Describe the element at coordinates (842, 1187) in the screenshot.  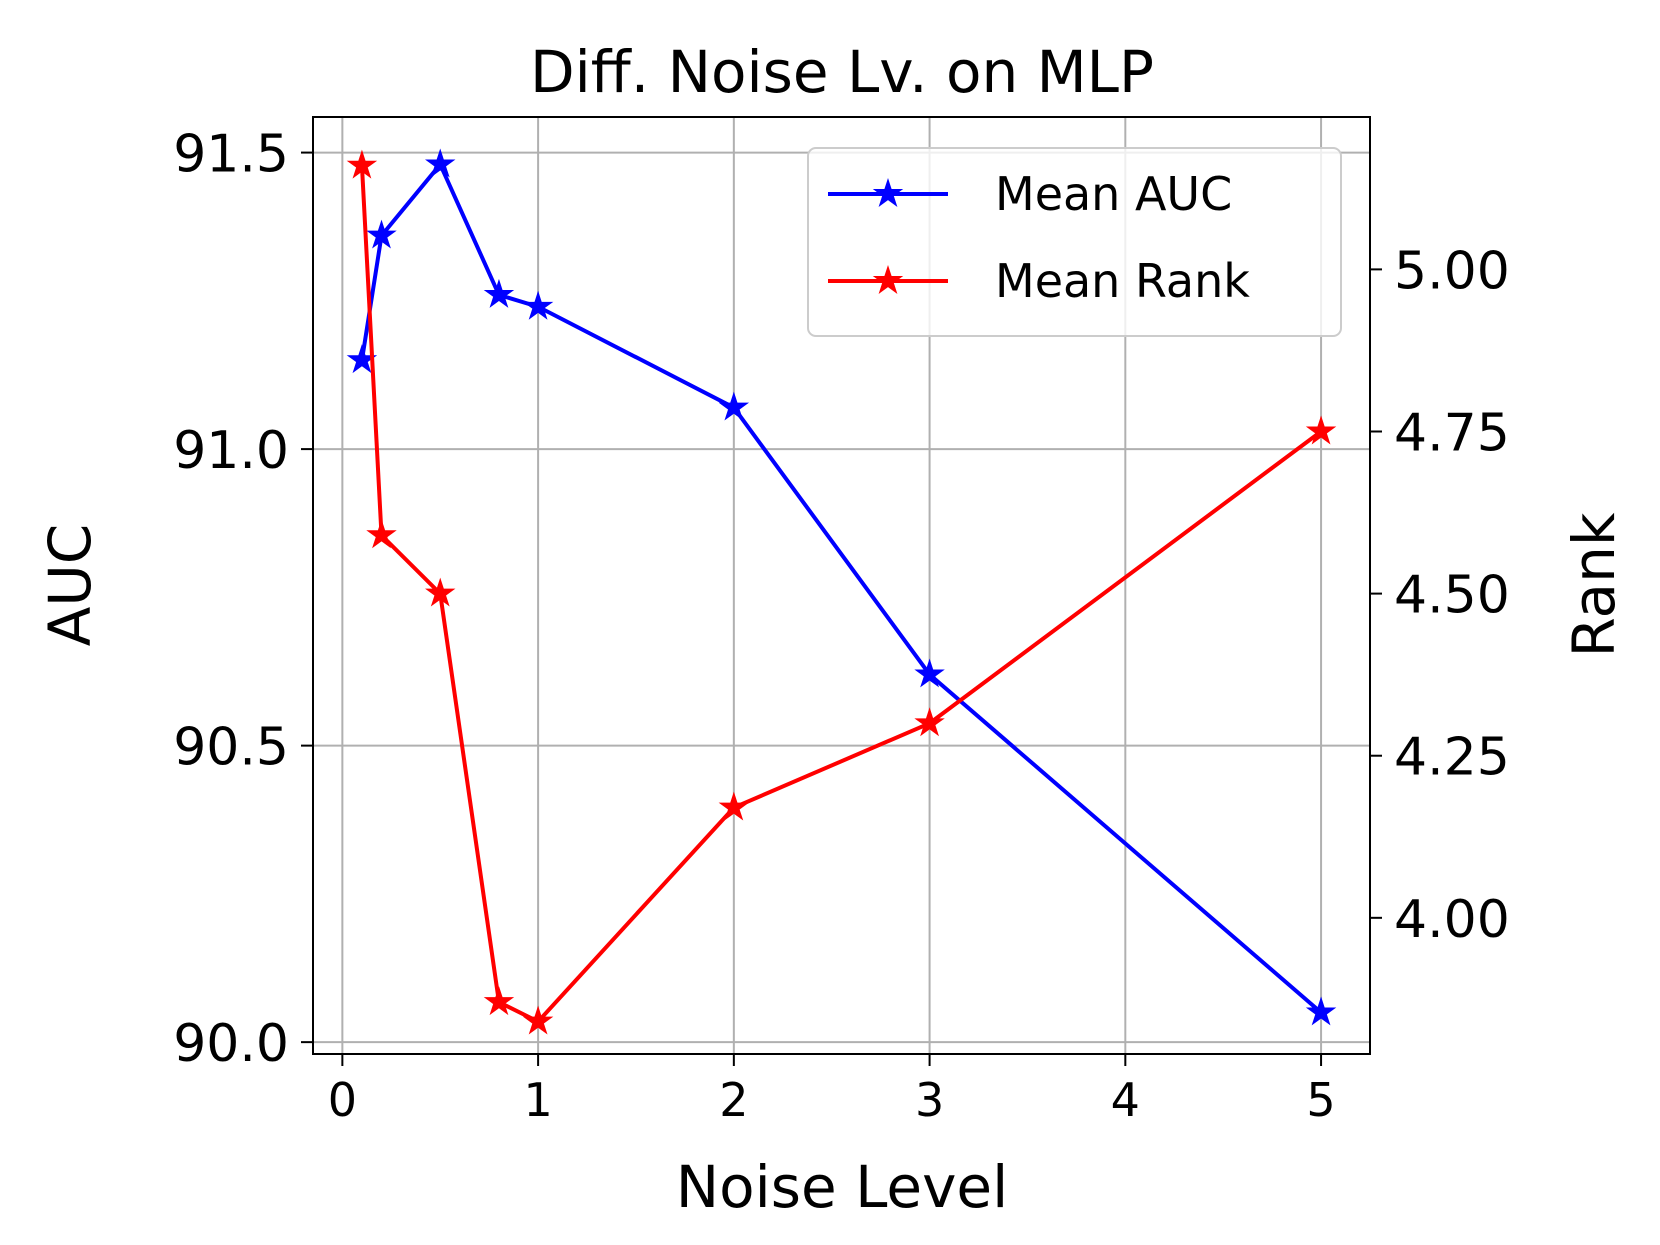
I see `x-axis-label: Noise Level` at that location.